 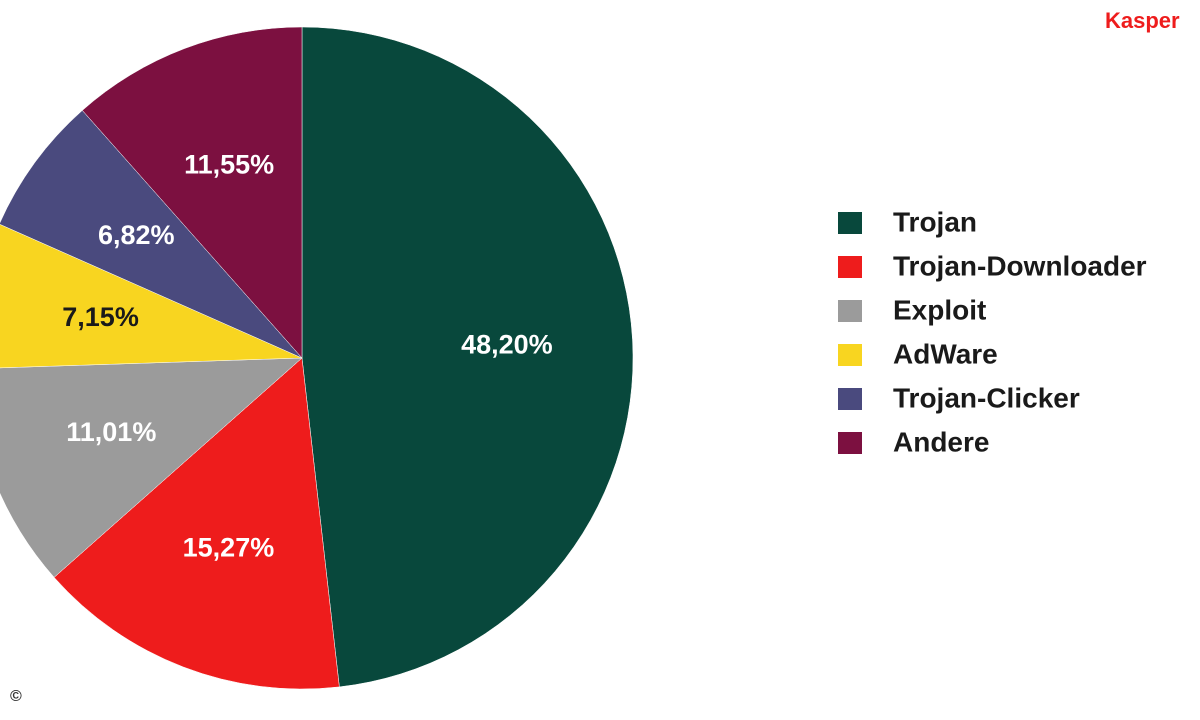 What do you see at coordinates (507, 345) in the screenshot?
I see `value-label: 48,20%` at bounding box center [507, 345].